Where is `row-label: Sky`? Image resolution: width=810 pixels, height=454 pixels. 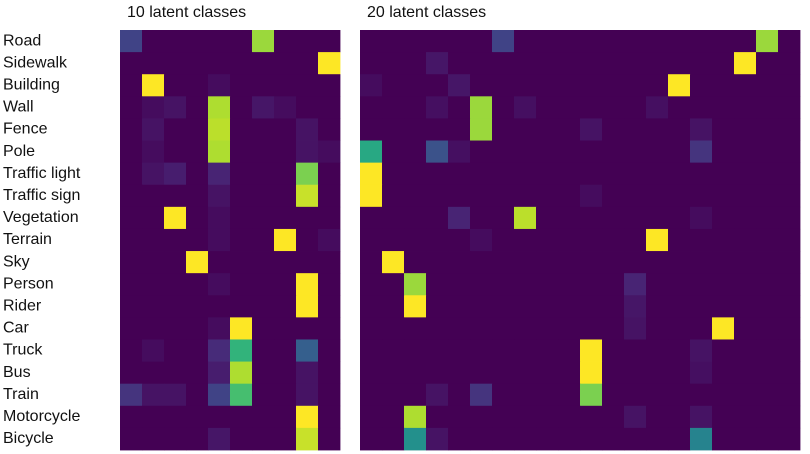
row-label: Sky is located at coordinates (16, 261).